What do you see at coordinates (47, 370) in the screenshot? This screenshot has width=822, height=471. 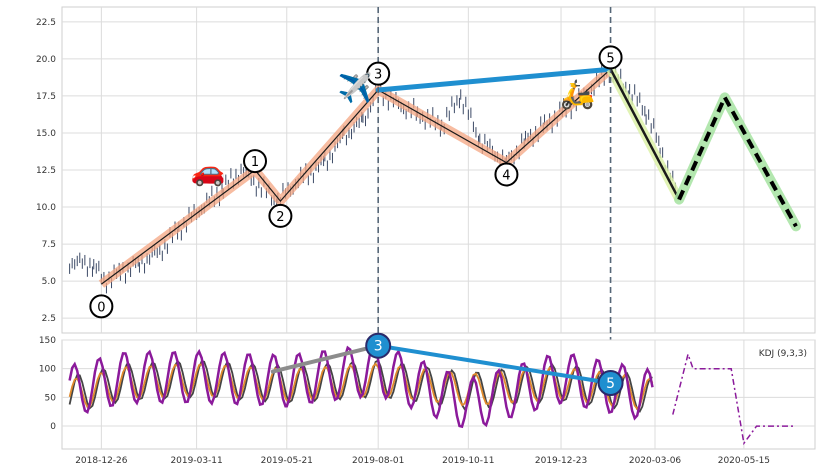 I see `kdj-y-tick-label: 100` at bounding box center [47, 370].